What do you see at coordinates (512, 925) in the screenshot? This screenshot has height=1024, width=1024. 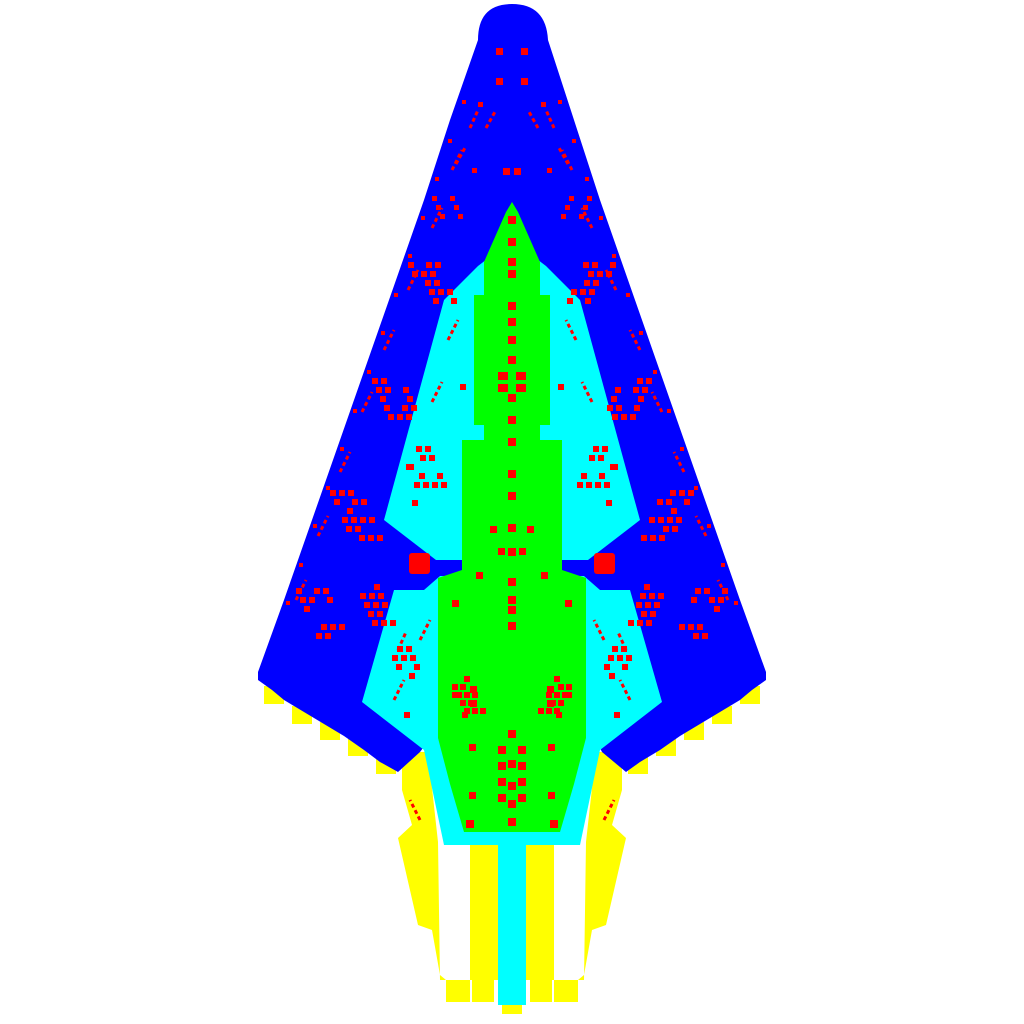 I see `engine-spine` at bounding box center [512, 925].